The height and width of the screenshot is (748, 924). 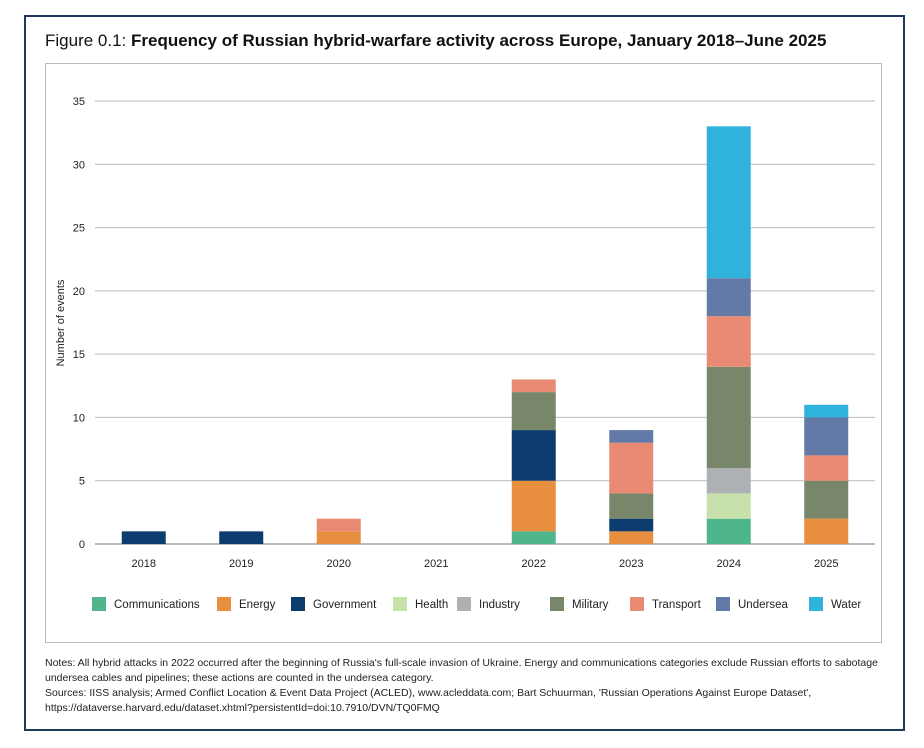 I want to click on bar-segment-transport-2022, so click(x=533, y=386).